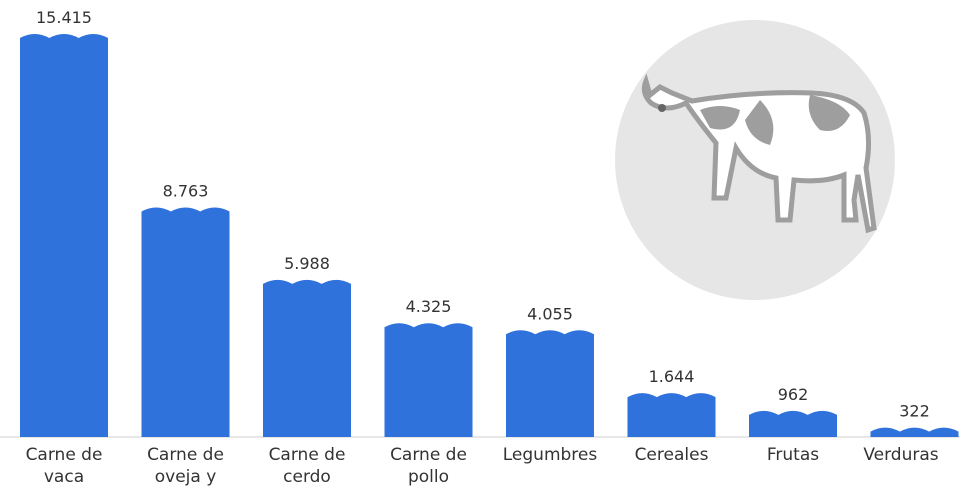  What do you see at coordinates (793, 455) in the screenshot?
I see `x-tick-label: Frutas` at bounding box center [793, 455].